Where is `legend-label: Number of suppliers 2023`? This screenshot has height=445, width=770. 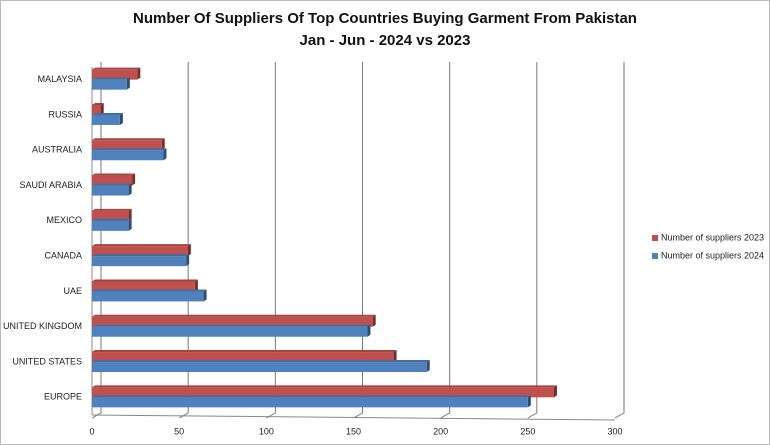 legend-label: Number of suppliers 2023 is located at coordinates (712, 237).